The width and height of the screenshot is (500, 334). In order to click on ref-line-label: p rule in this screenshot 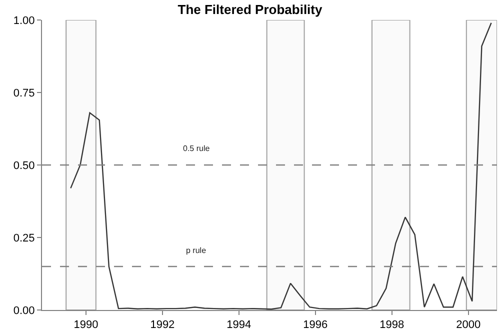, I will do `click(196, 250)`.